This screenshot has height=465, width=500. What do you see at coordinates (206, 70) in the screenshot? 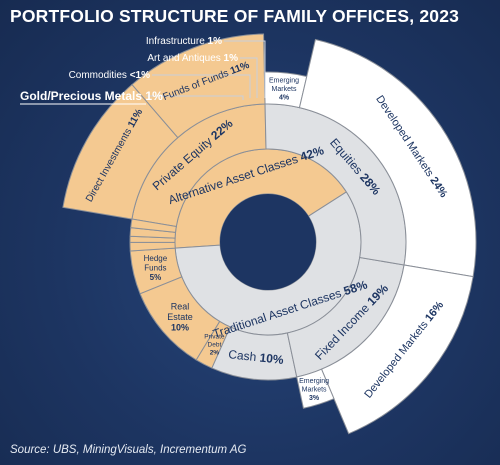
I see `callout-lines` at bounding box center [206, 70].